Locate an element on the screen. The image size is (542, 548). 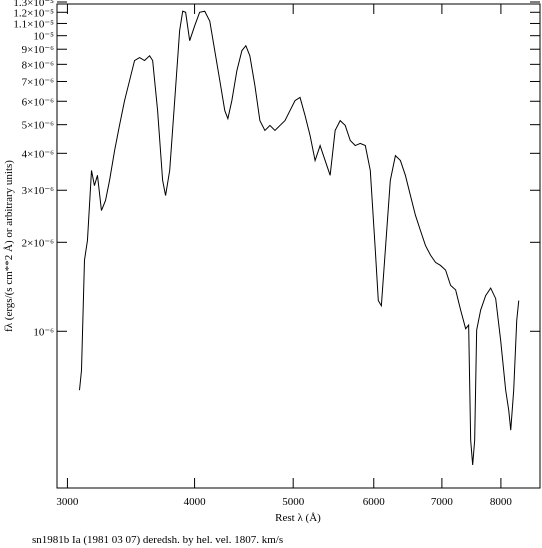
y-tick-label: 7×10⁻⁶ is located at coordinates (38, 82).